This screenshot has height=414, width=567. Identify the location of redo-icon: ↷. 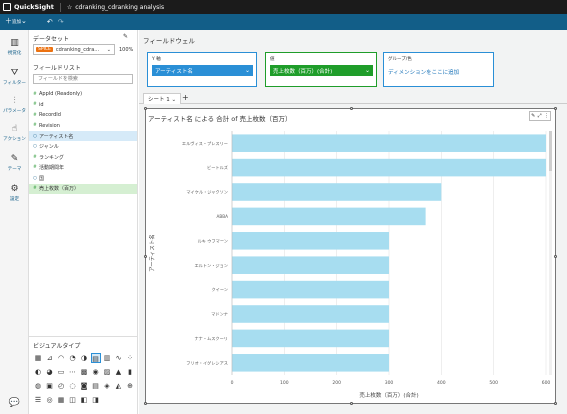
(60, 22).